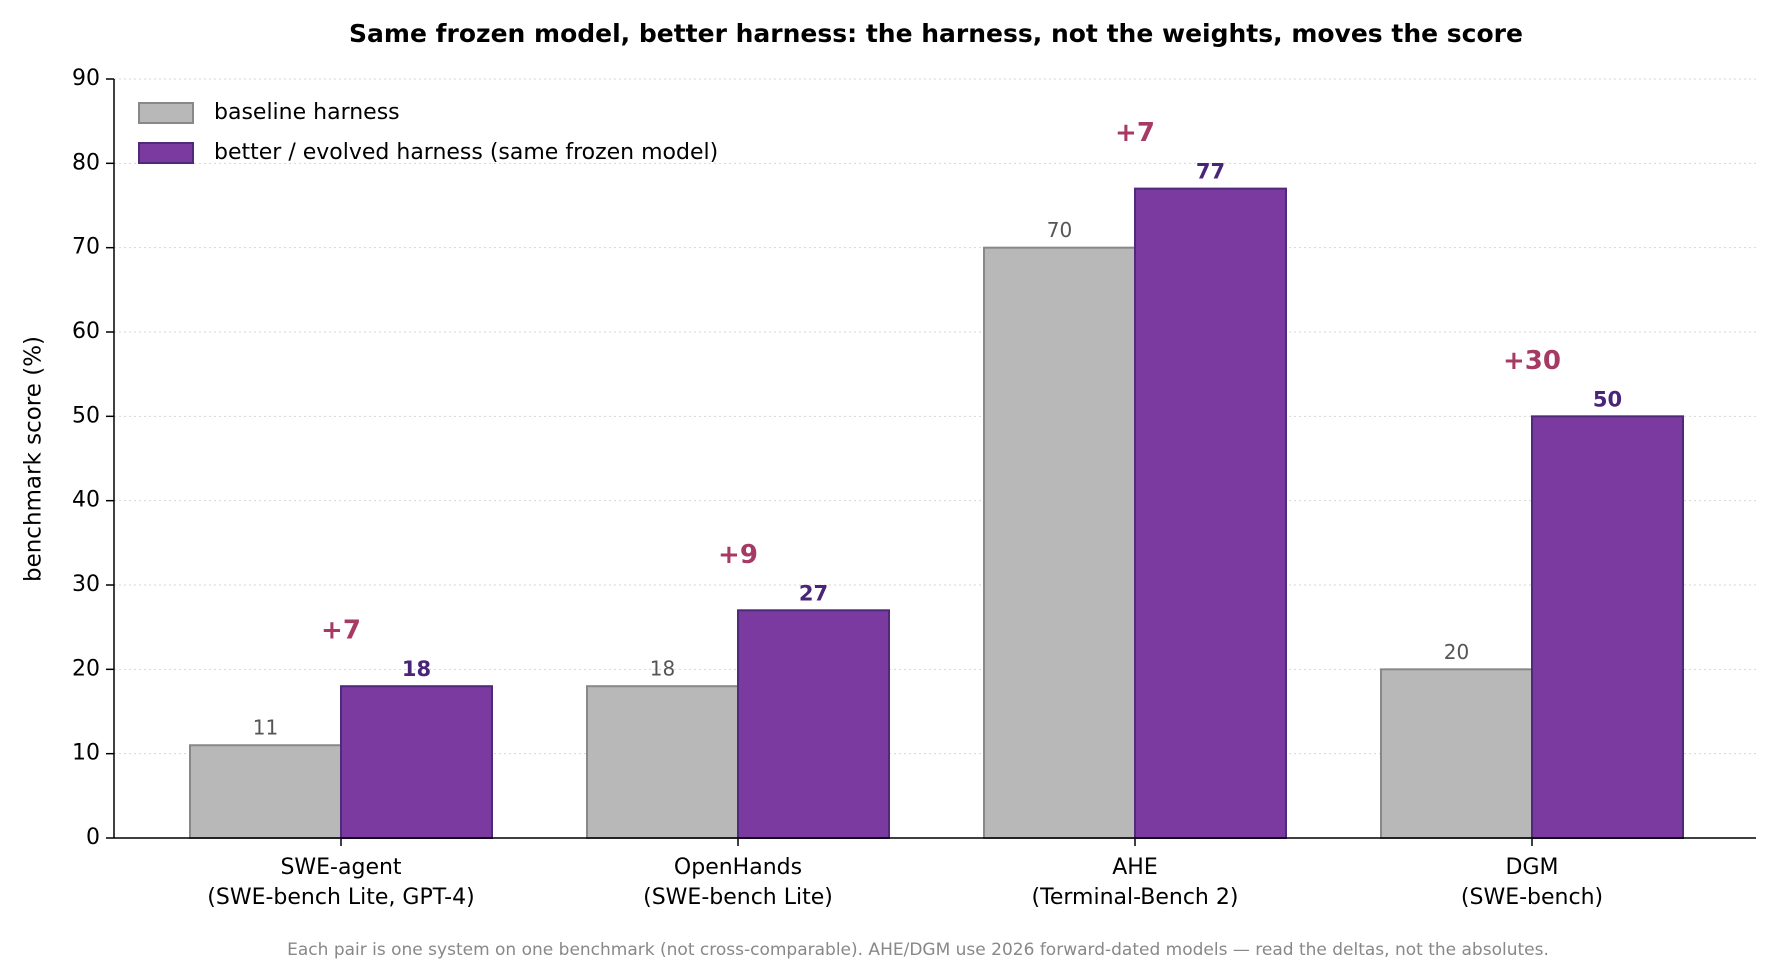 Image resolution: width=1767 pixels, height=975 pixels. I want to click on delta-annotation: +30, so click(1532, 361).